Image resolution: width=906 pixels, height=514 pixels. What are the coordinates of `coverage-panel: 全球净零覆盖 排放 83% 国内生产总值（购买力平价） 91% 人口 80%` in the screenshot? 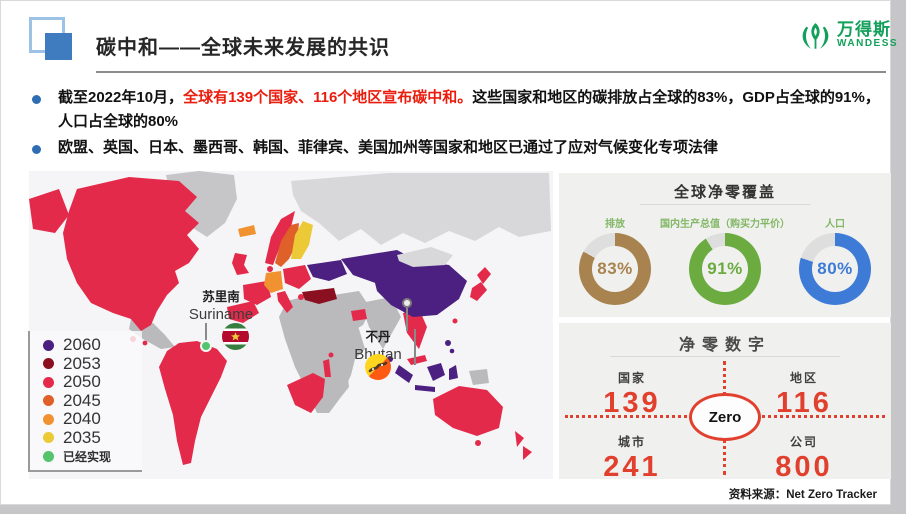 It's located at (725, 245).